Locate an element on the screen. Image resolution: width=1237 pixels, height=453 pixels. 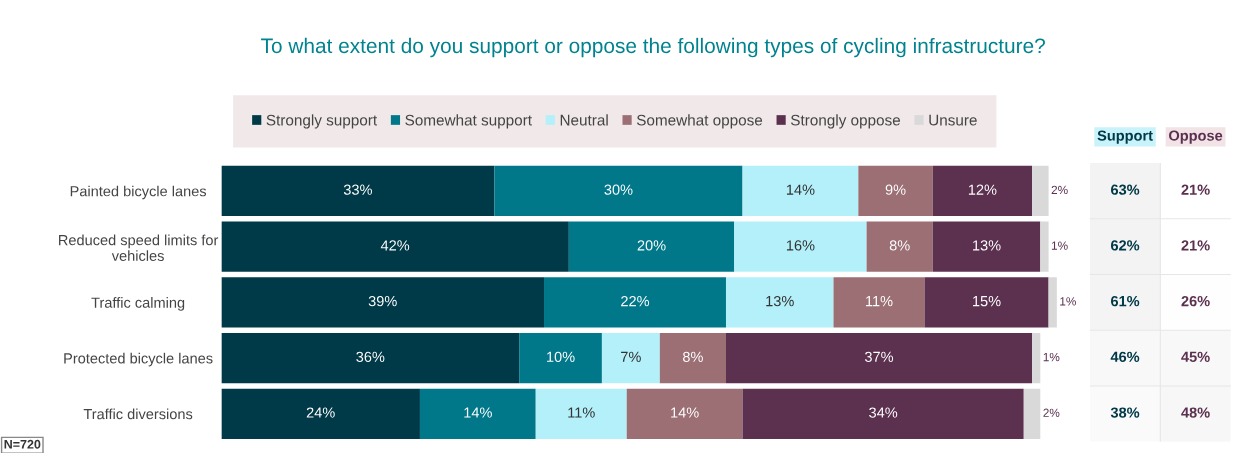
data-label: 20% is located at coordinates (651, 245).